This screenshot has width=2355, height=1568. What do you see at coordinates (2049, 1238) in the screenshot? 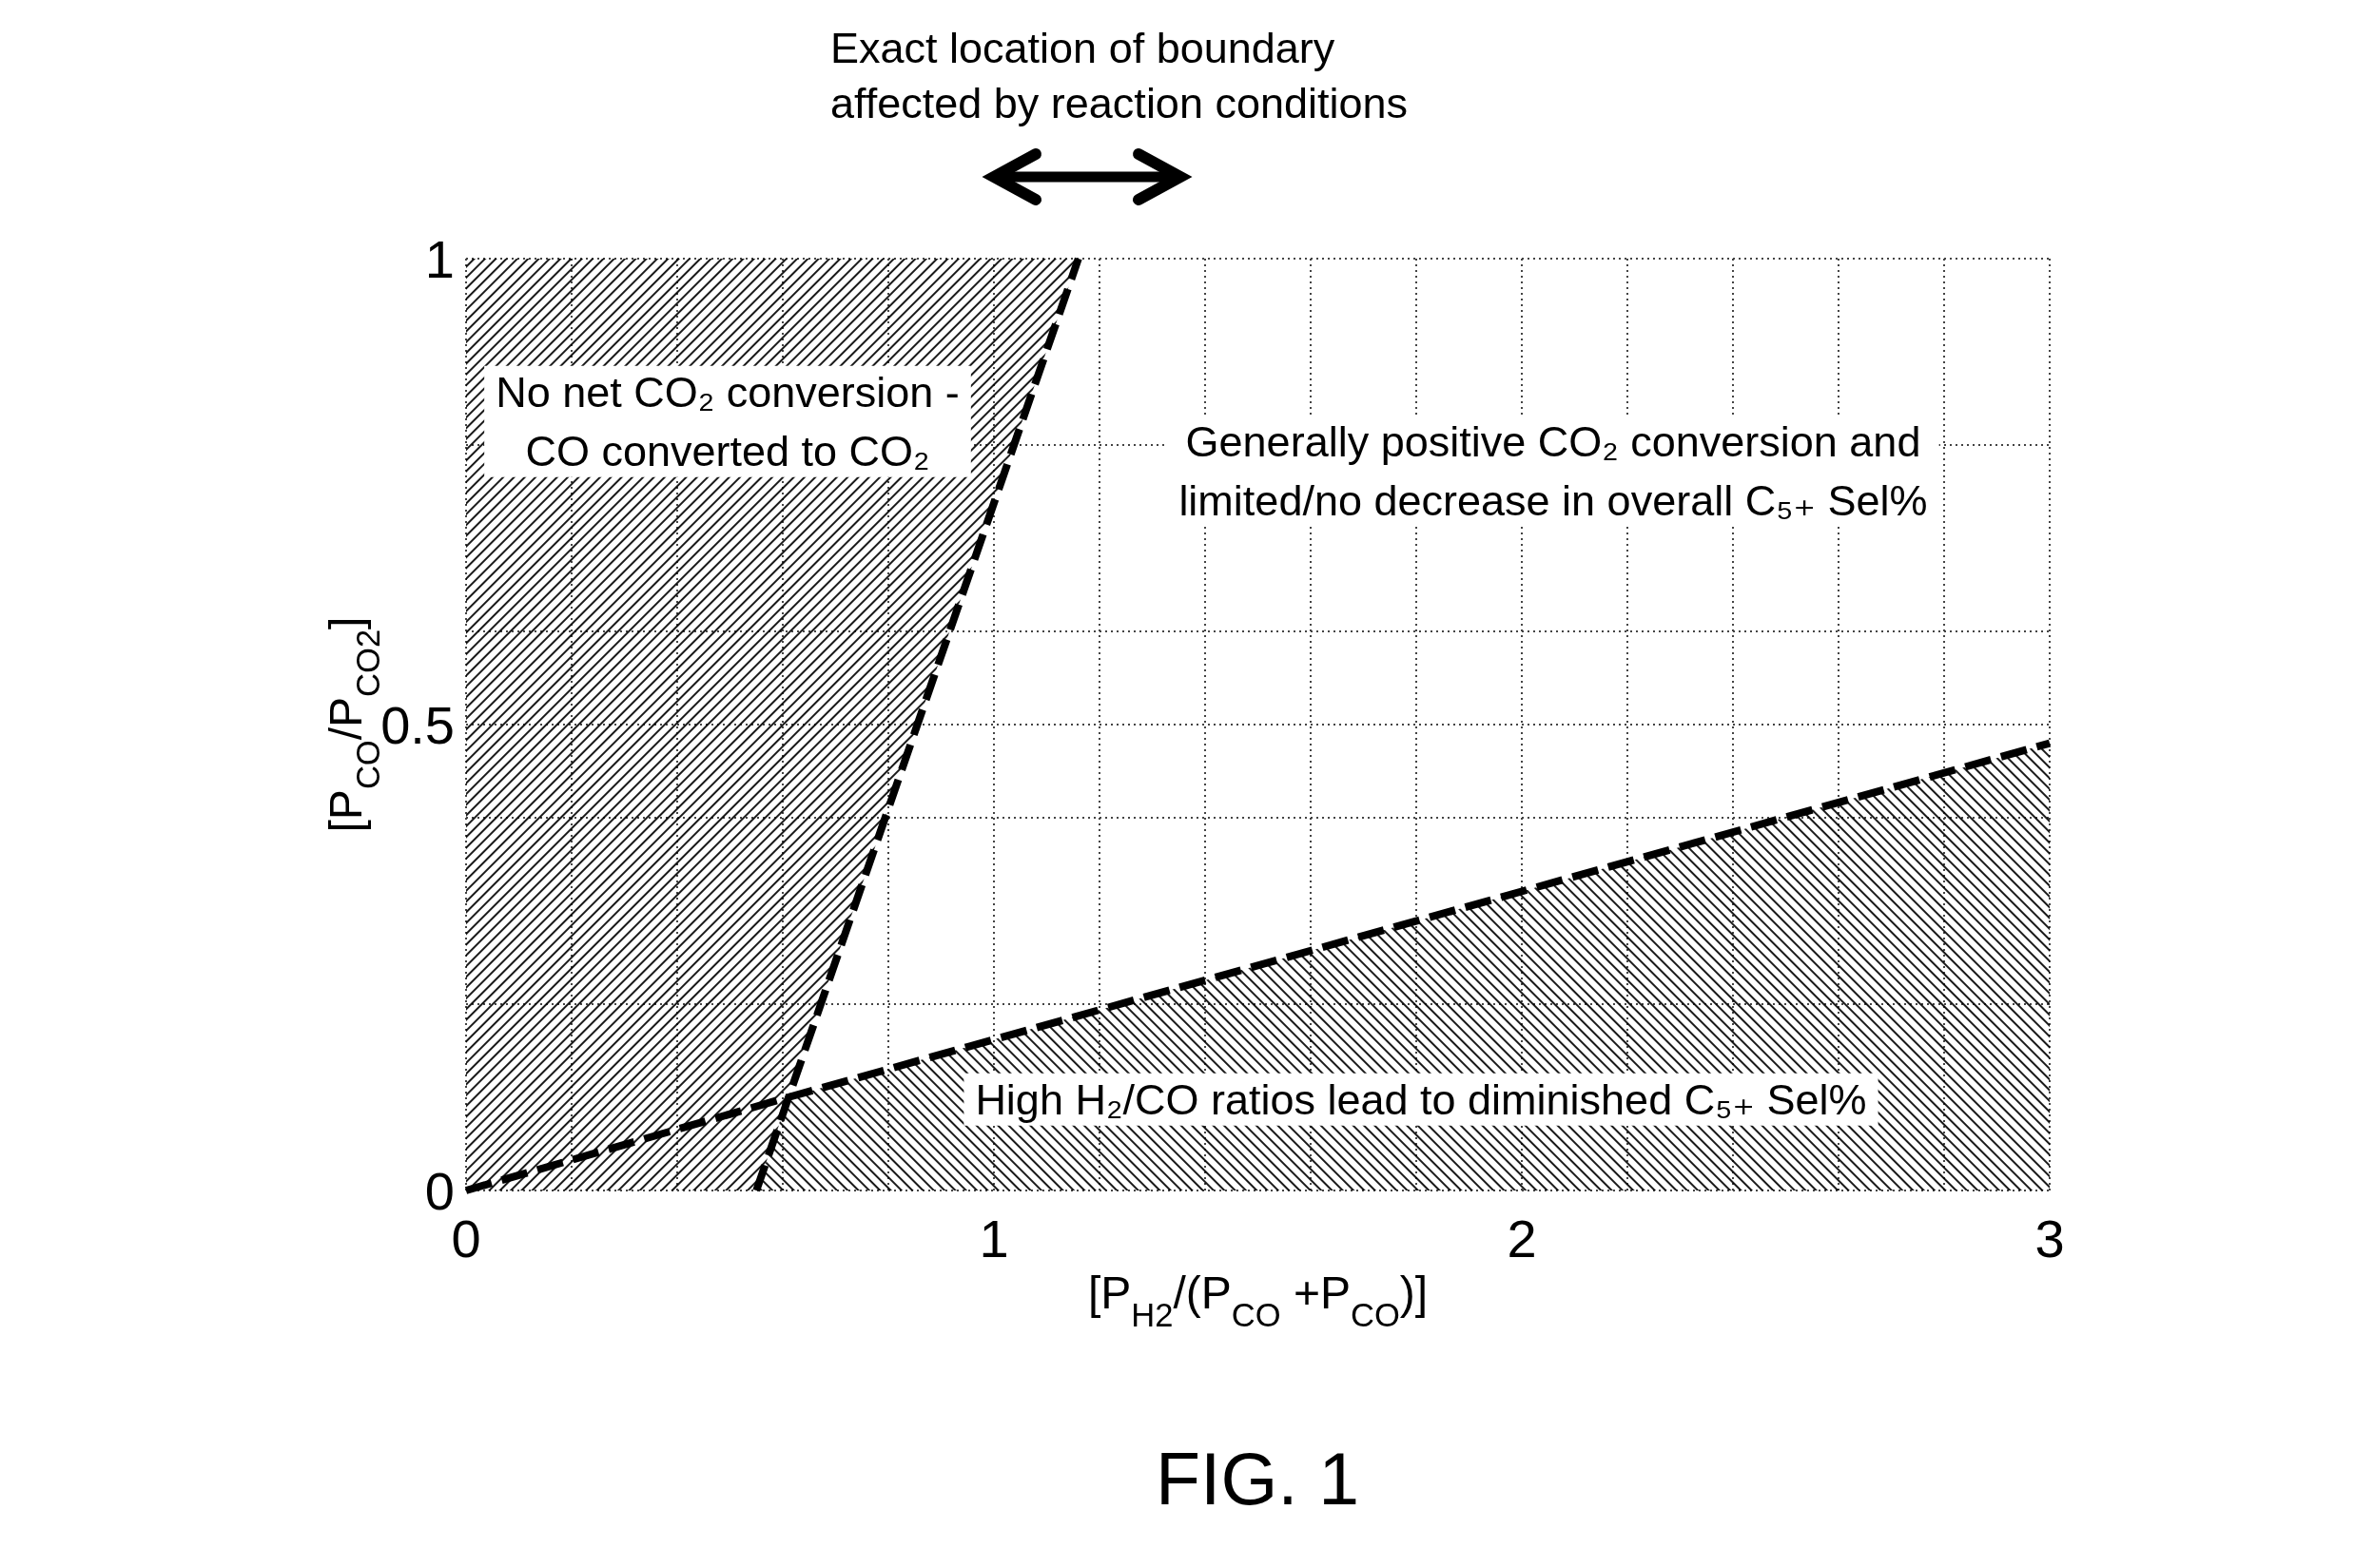
I see `x-tick-label: 3` at bounding box center [2049, 1238].